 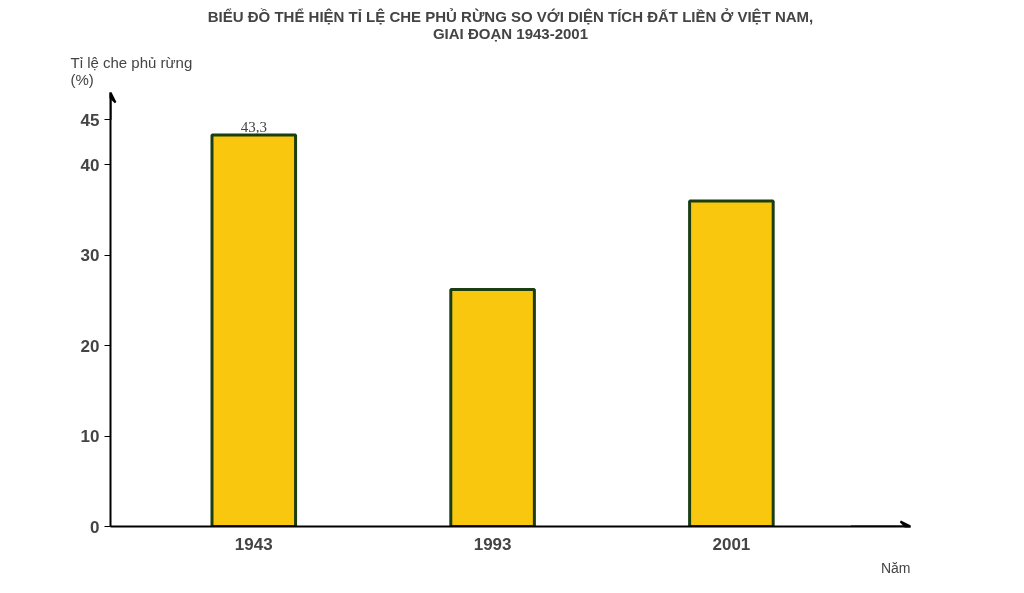 I want to click on data-label: 43,3, so click(x=253, y=127).